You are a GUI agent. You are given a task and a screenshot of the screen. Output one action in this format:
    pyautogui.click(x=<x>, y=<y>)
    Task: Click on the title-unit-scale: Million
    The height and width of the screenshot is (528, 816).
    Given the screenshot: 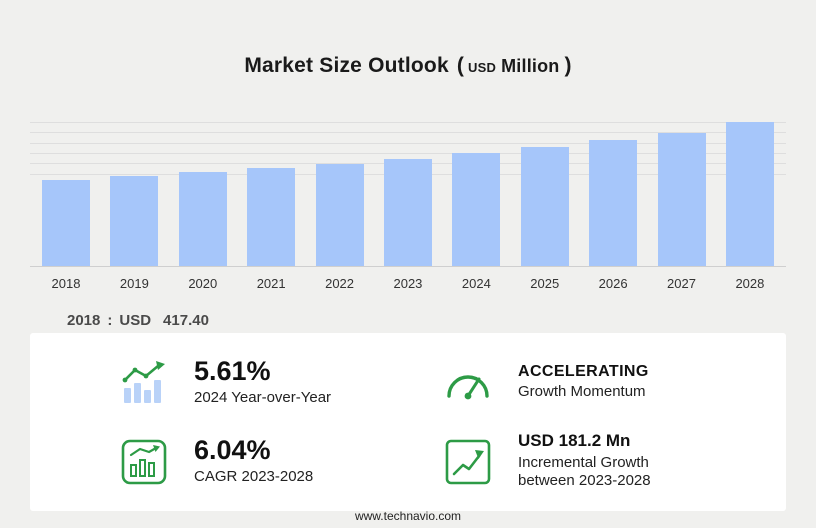 What is the action you would take?
    pyautogui.click(x=530, y=66)
    